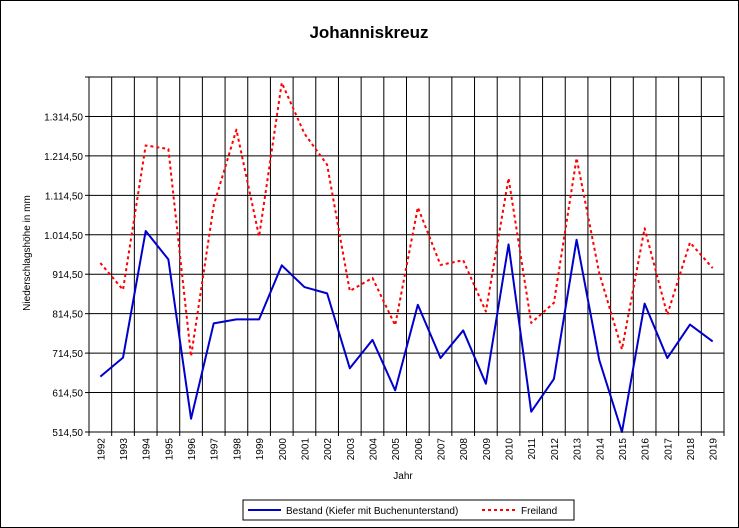 The width and height of the screenshot is (739, 528). I want to click on legend-box, so click(408, 510).